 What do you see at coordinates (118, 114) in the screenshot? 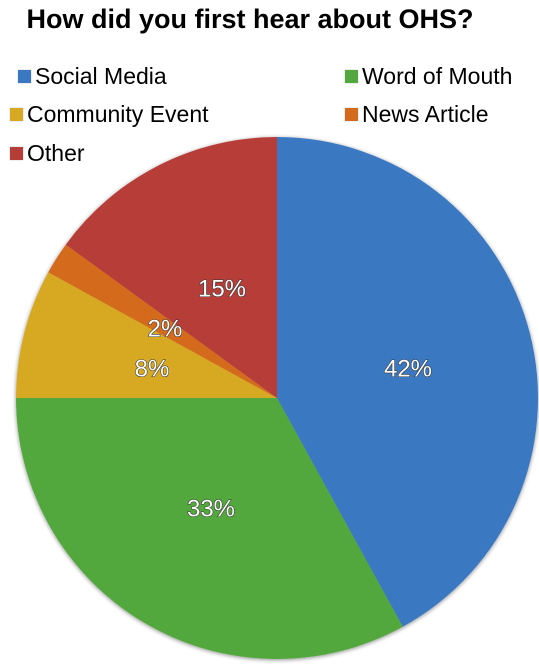
I see `legend-label-community-event: Community Event` at bounding box center [118, 114].